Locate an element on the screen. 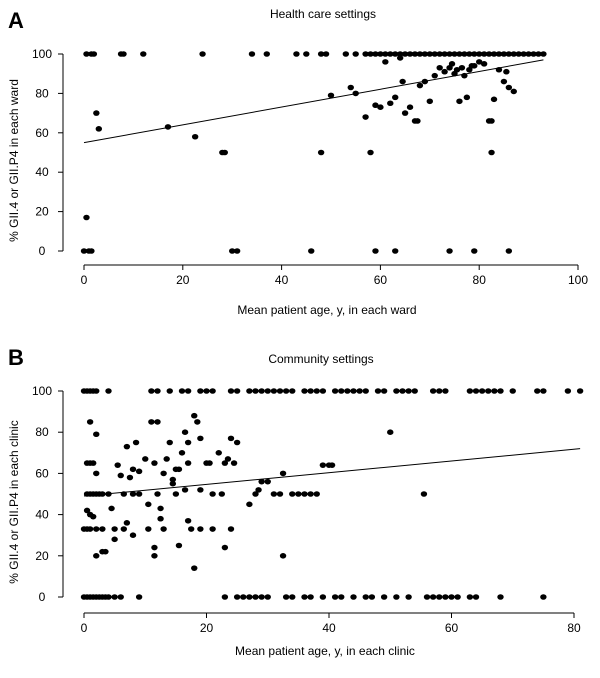 The height and width of the screenshot is (678, 600). y-tick-label: 80 is located at coordinates (42, 432).